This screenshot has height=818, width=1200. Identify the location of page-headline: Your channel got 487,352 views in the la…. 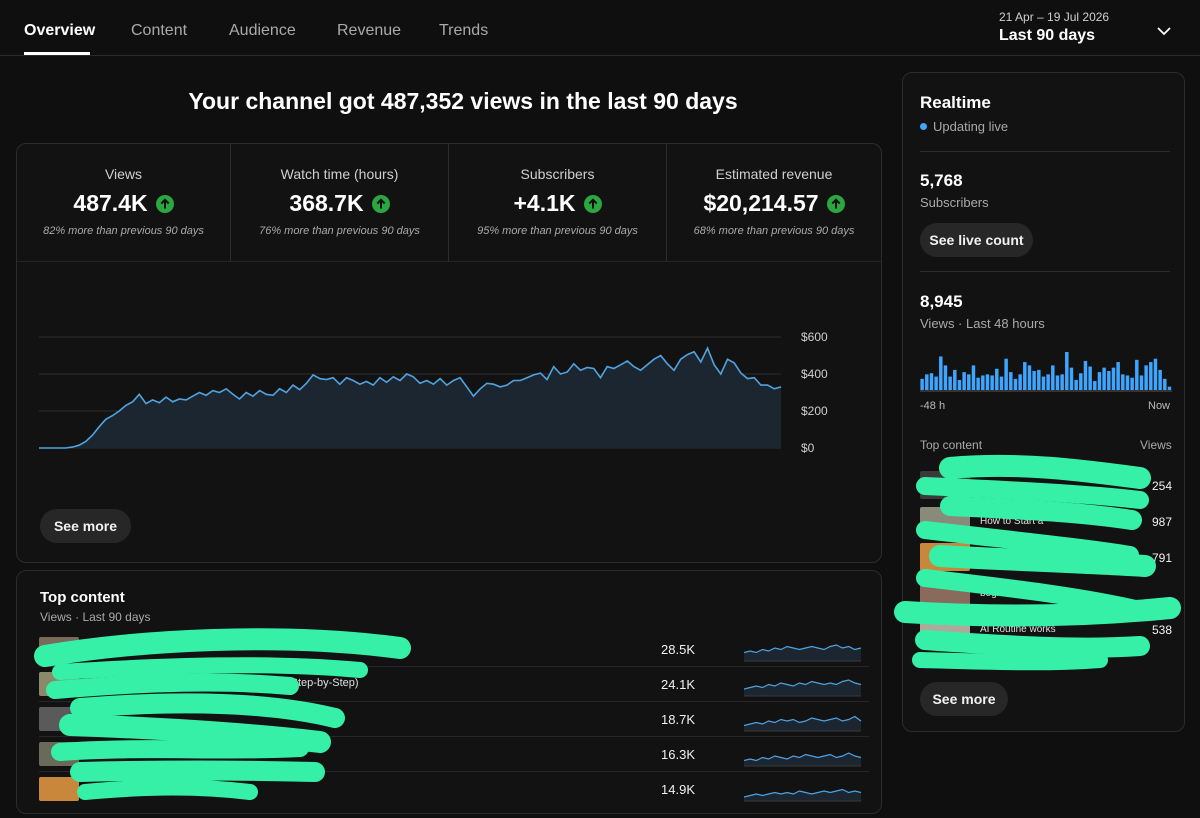
(463, 101).